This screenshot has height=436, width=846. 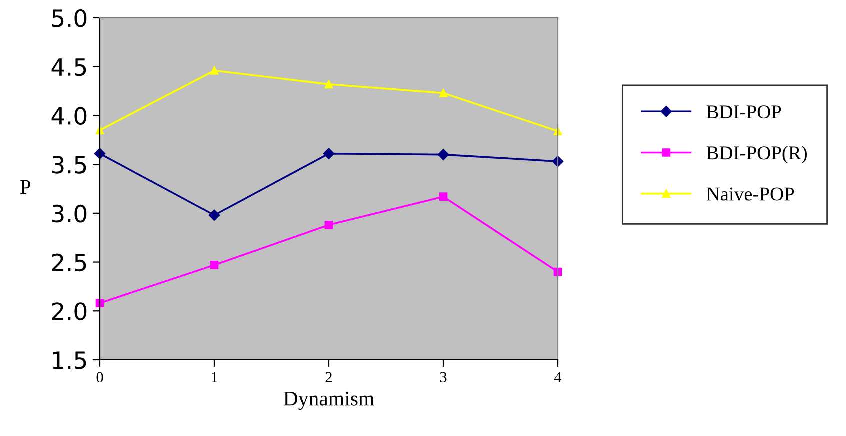 What do you see at coordinates (750, 194) in the screenshot?
I see `legend-label: Naive-POP` at bounding box center [750, 194].